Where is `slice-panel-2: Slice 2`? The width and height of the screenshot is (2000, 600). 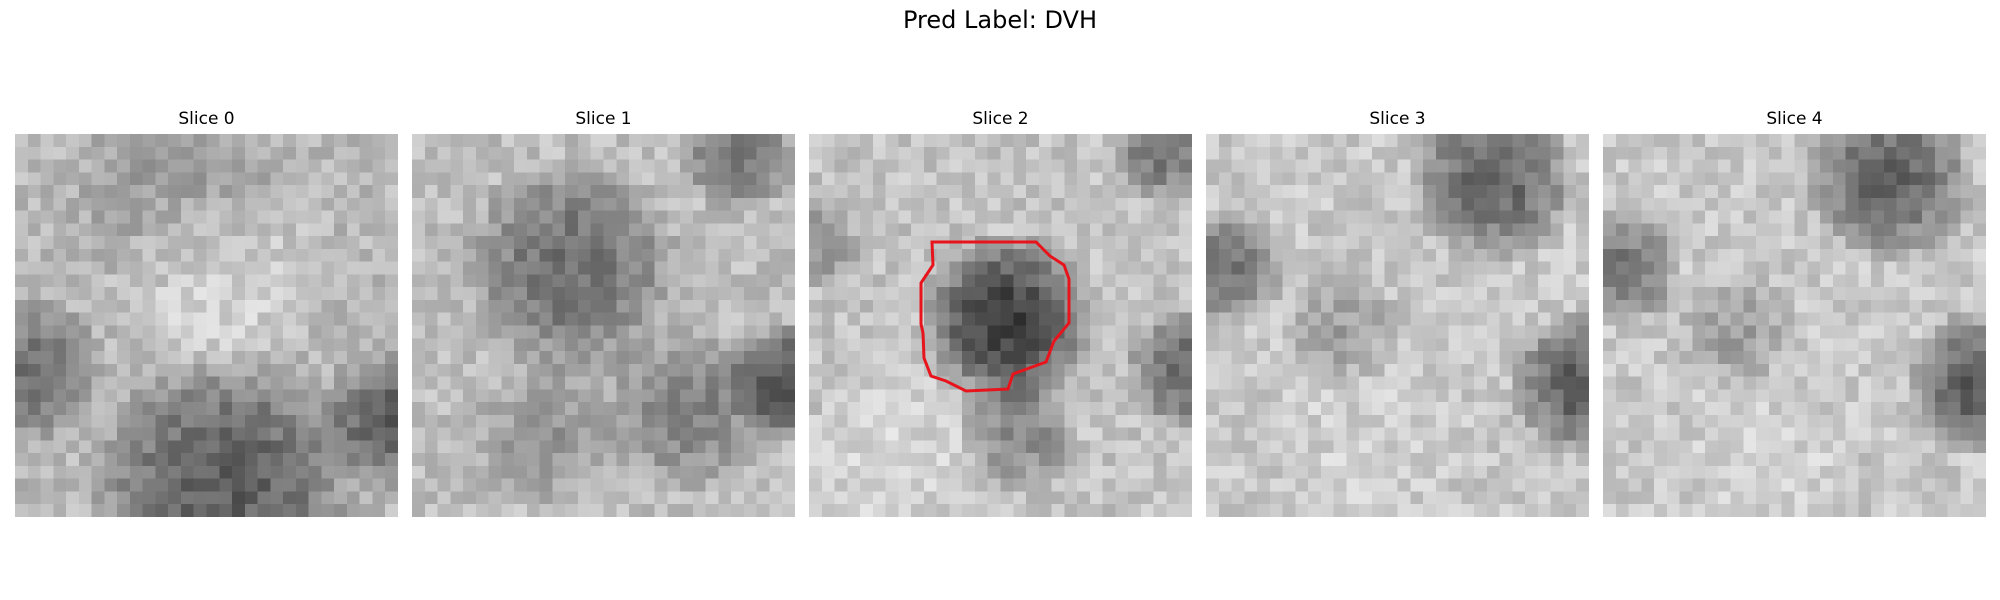
slice-panel-2: Slice 2 is located at coordinates (1000, 312).